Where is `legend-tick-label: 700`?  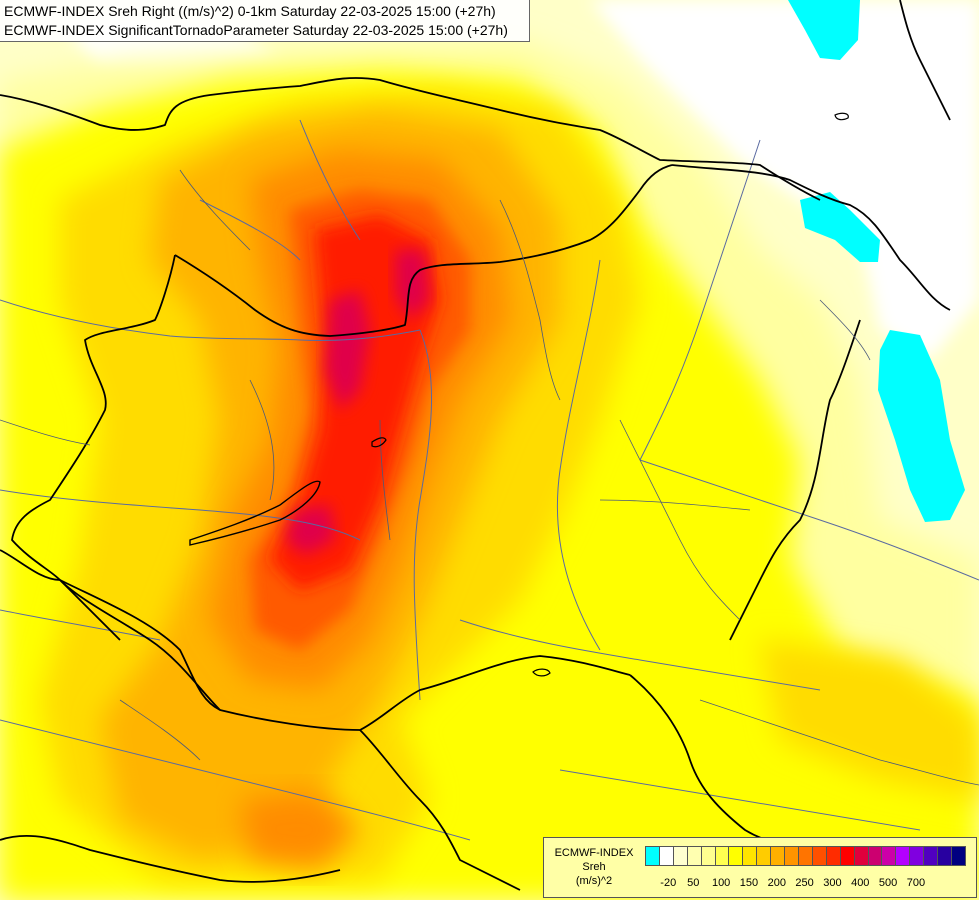 legend-tick-label: 700 is located at coordinates (916, 883).